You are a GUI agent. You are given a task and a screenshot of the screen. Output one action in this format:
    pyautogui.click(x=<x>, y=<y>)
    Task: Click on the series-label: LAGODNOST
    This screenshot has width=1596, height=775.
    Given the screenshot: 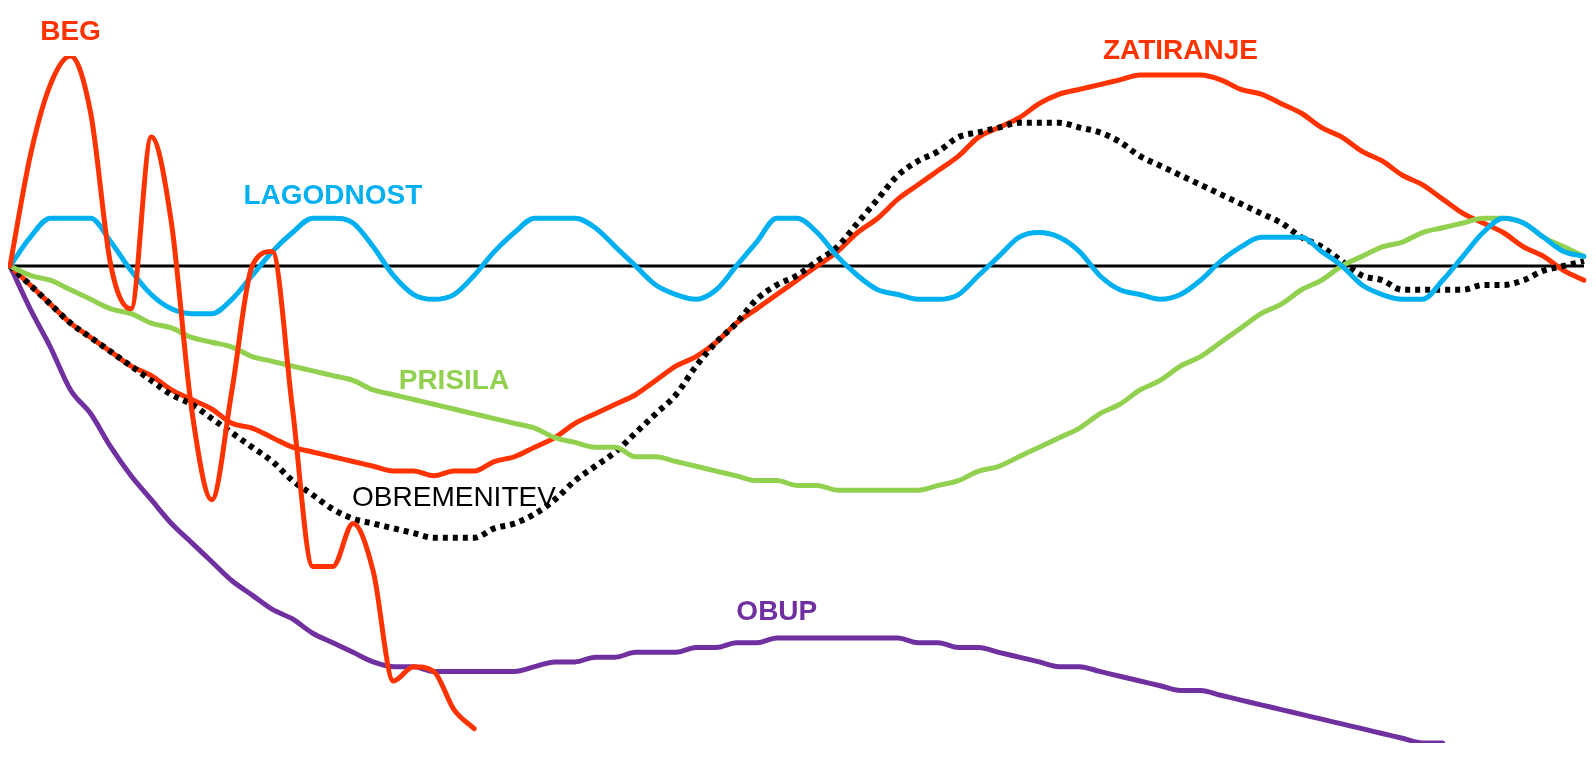 What is the action you would take?
    pyautogui.click(x=333, y=194)
    